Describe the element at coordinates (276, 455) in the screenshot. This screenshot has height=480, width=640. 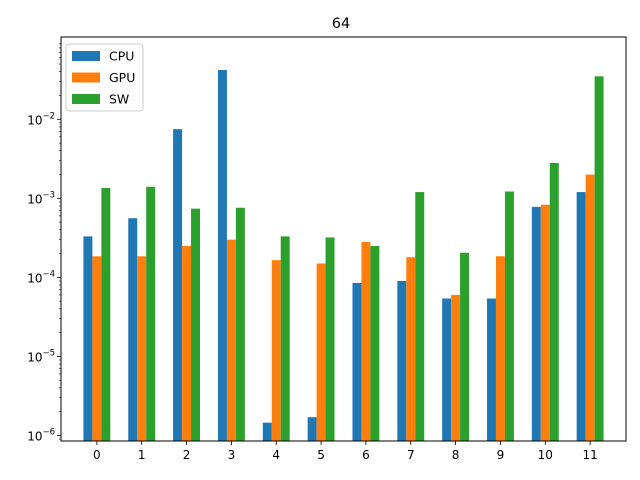
I see `x-tick-label: 4` at that location.